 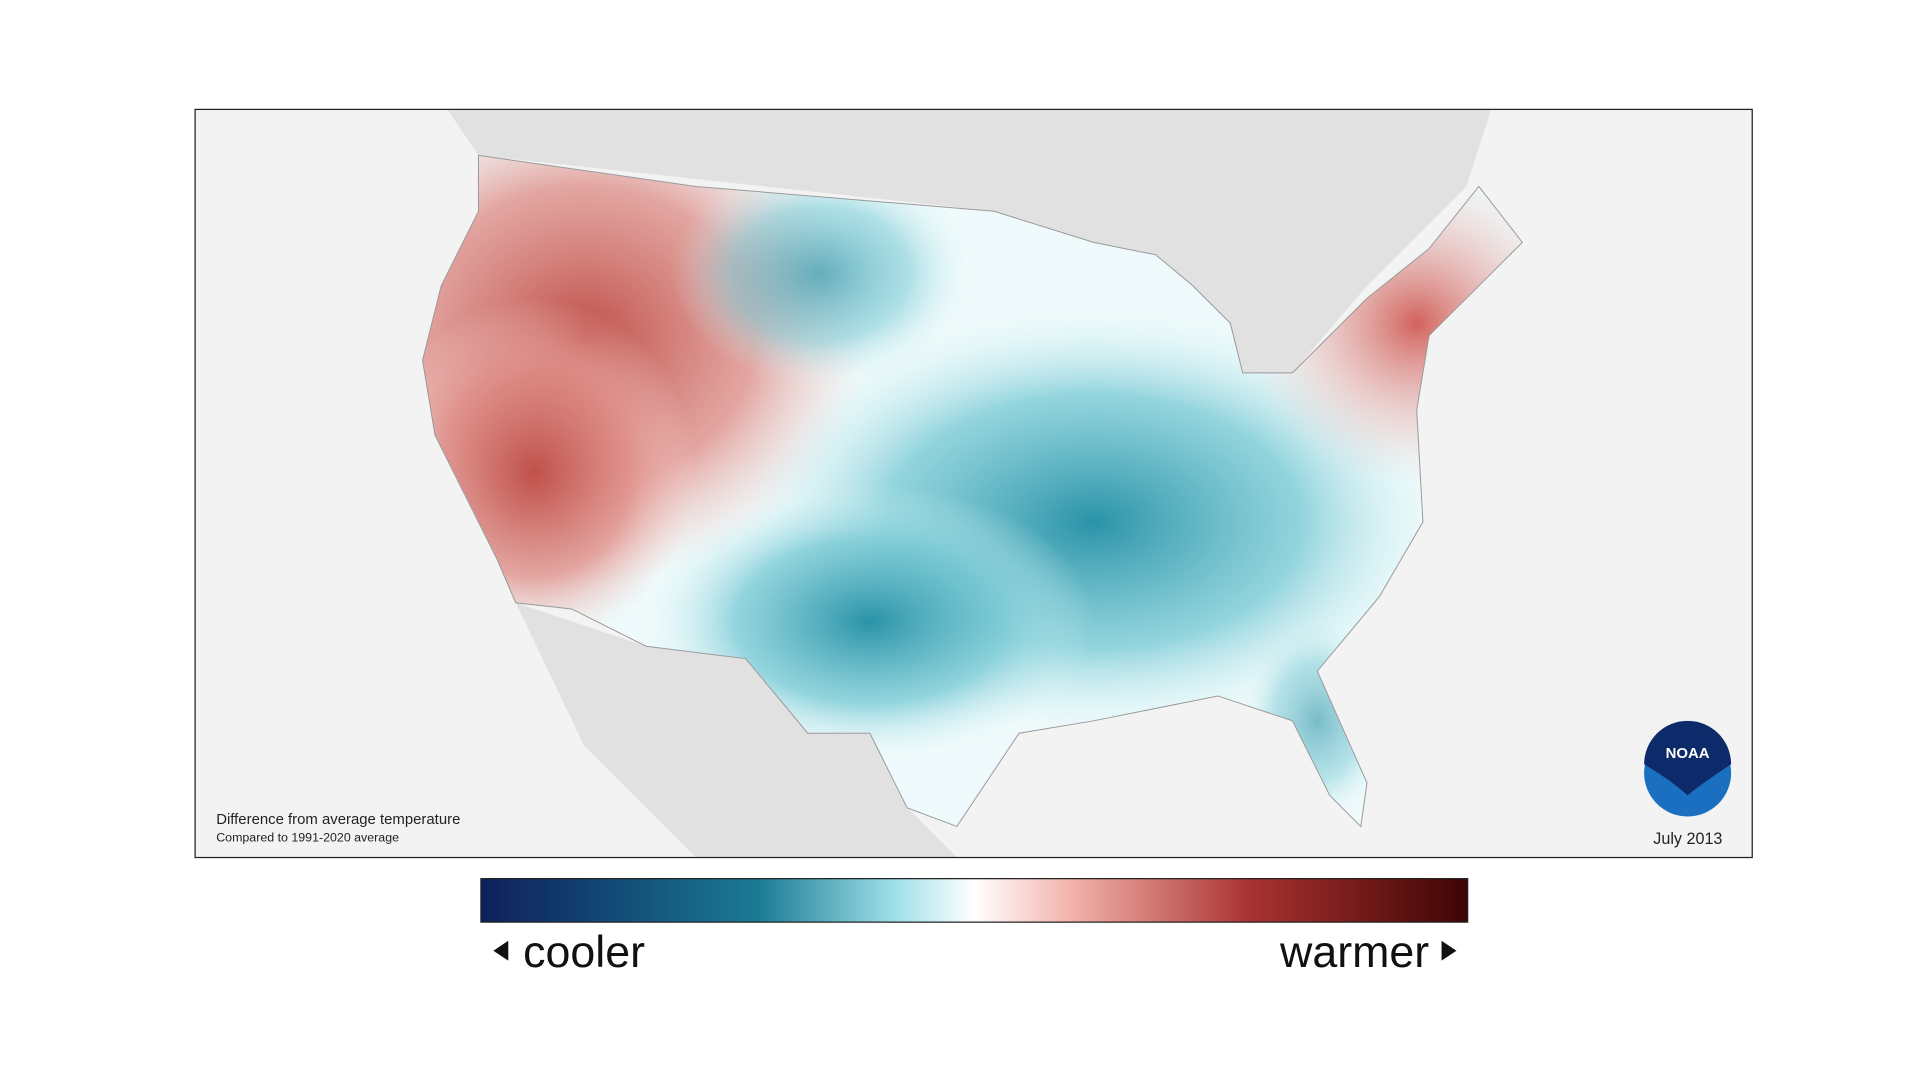 What do you see at coordinates (307, 837) in the screenshot?
I see `subcaption: Compared to 1991-2020 average` at bounding box center [307, 837].